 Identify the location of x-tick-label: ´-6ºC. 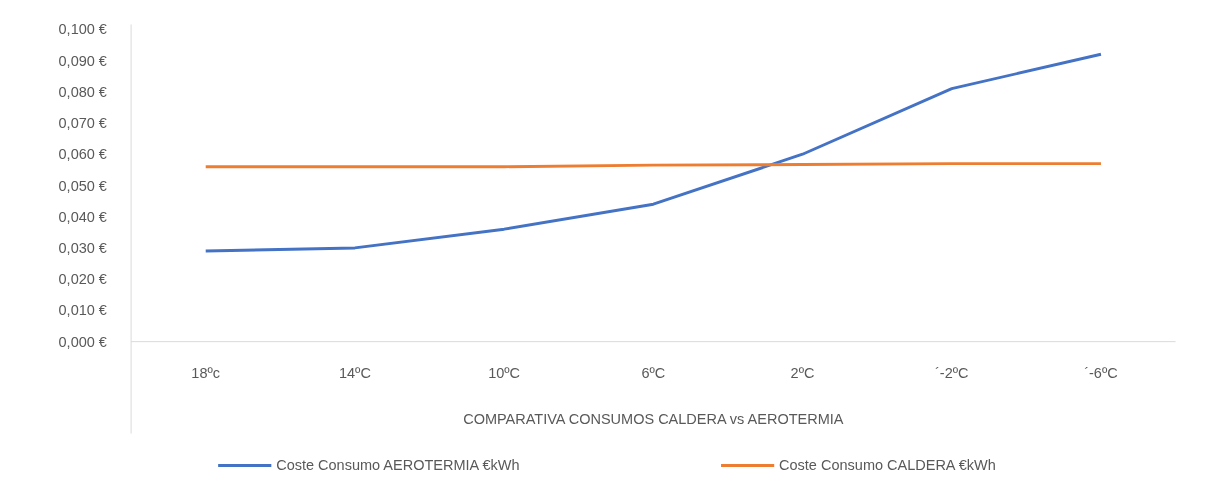
(1101, 373).